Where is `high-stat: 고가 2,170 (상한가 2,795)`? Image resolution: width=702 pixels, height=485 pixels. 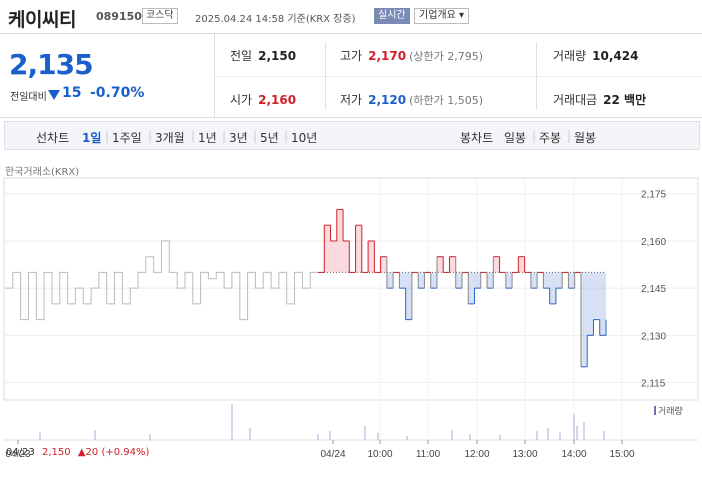
high-stat: 고가 2,170 (상한가 2,795) is located at coordinates (411, 56).